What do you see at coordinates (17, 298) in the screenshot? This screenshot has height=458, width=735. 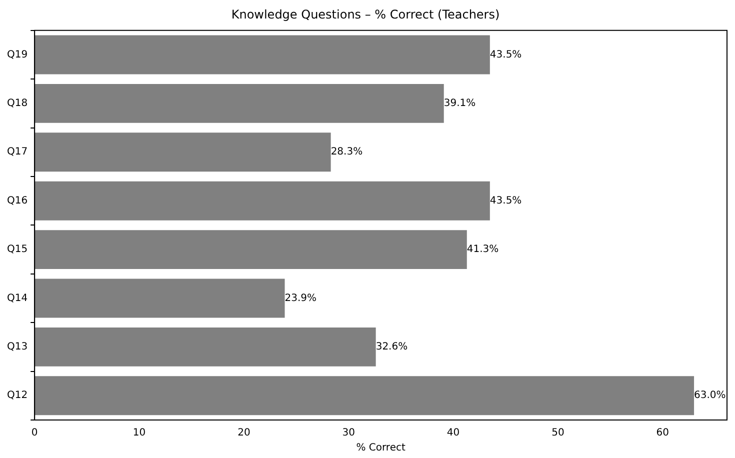 I see `y-tick-label: Q14` at bounding box center [17, 298].